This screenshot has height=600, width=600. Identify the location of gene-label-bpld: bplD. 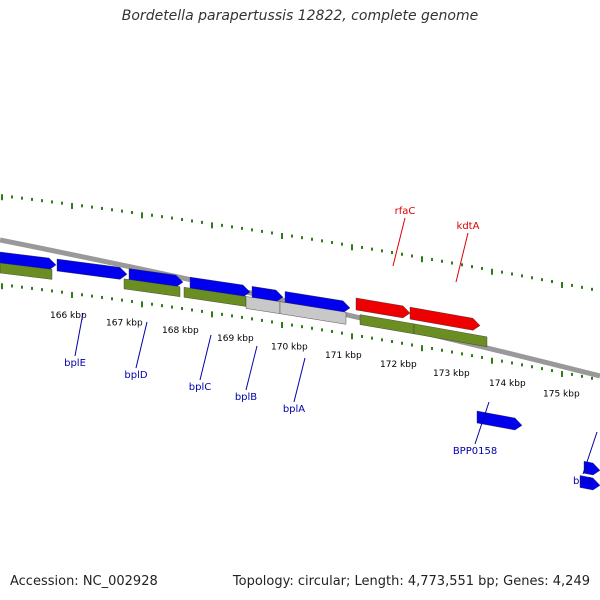
(135, 375).